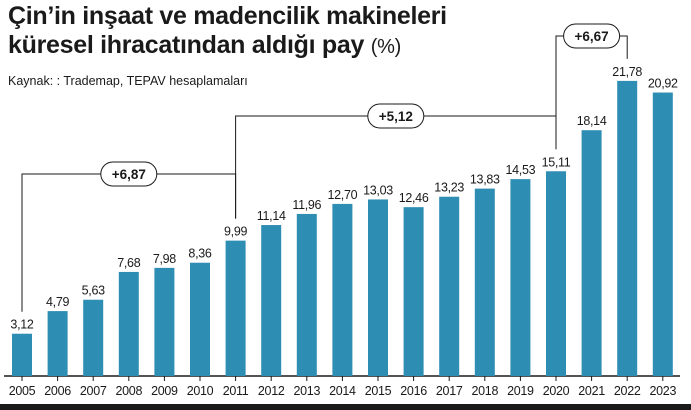 This screenshot has width=691, height=410. What do you see at coordinates (449, 188) in the screenshot?
I see `value-label-2017: 13,23` at bounding box center [449, 188].